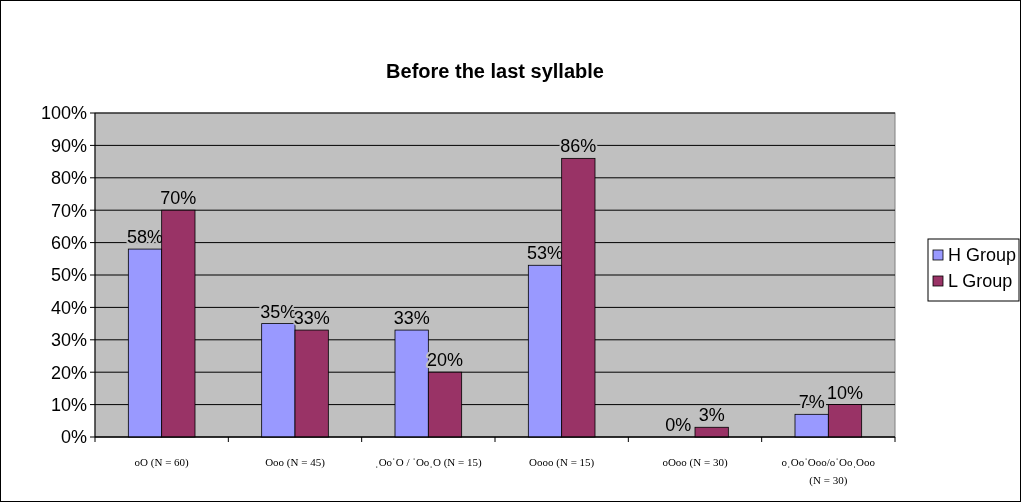 The image size is (1021, 502). What do you see at coordinates (68, 145) in the screenshot?
I see `y-tick-label: 90%` at bounding box center [68, 145].